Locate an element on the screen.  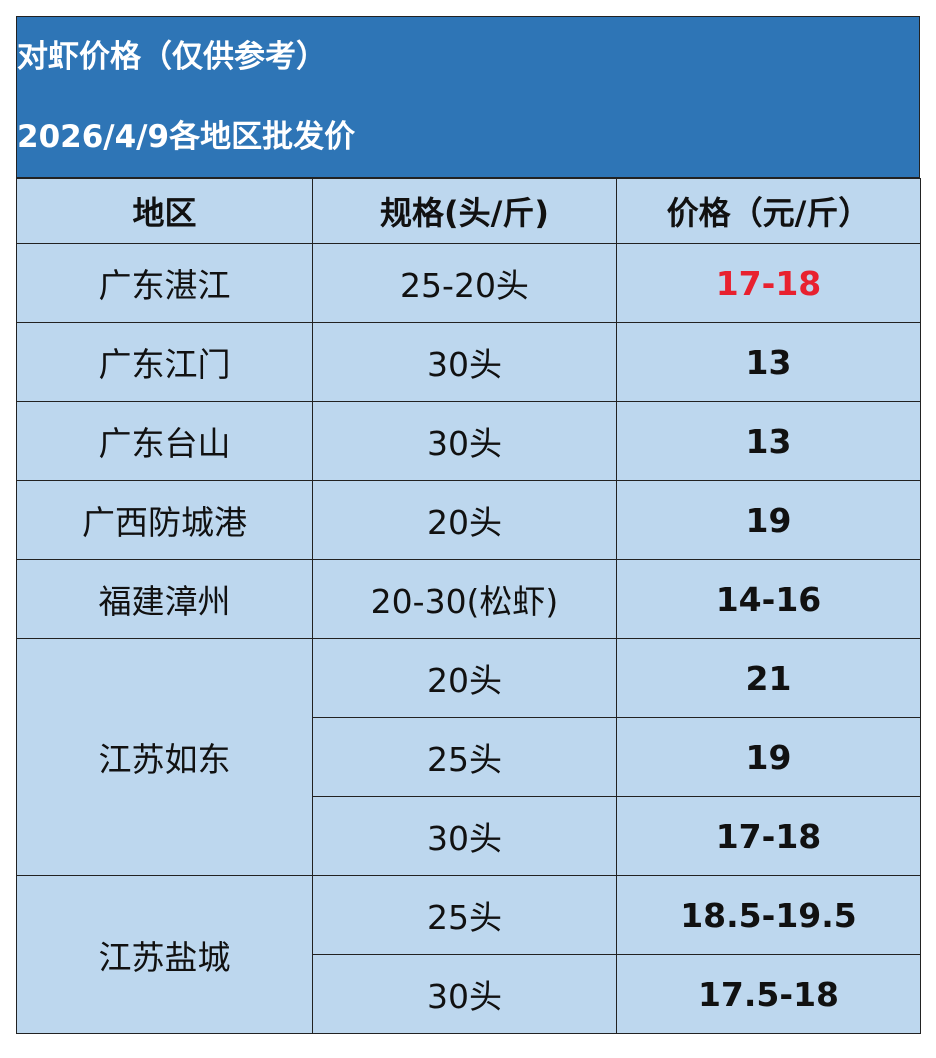
title: 对虾价格（仅供参考） is located at coordinates (172, 57).